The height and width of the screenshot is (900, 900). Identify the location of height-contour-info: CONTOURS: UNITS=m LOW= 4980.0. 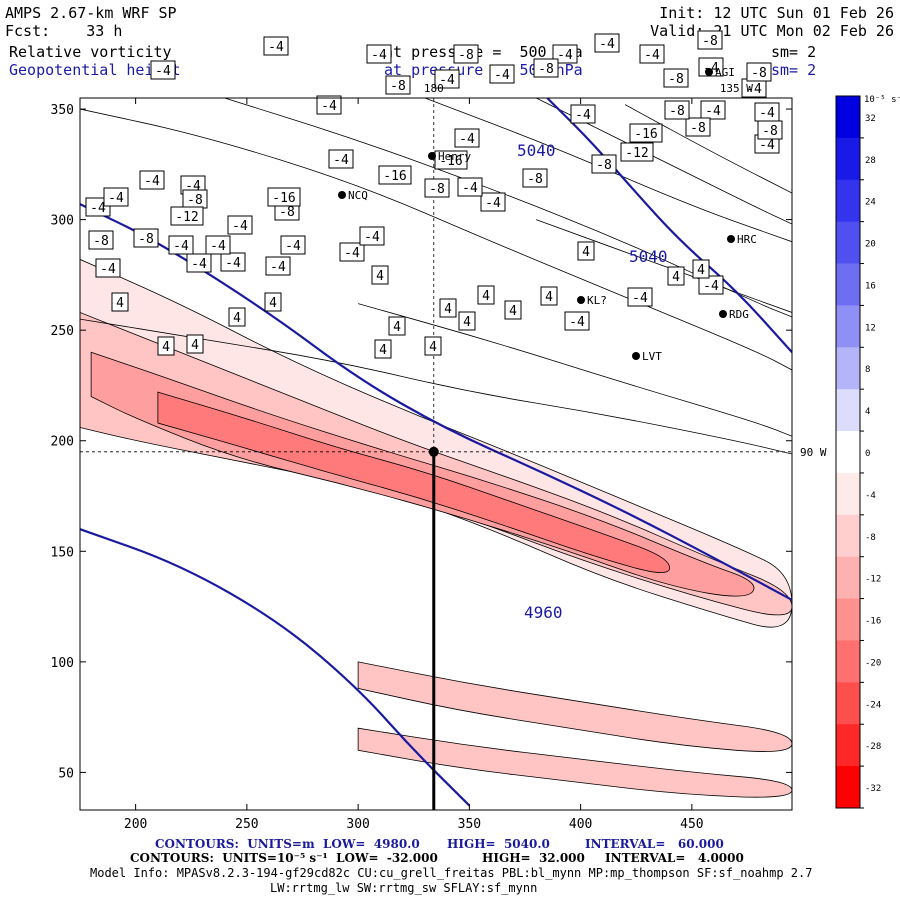
(287, 844).